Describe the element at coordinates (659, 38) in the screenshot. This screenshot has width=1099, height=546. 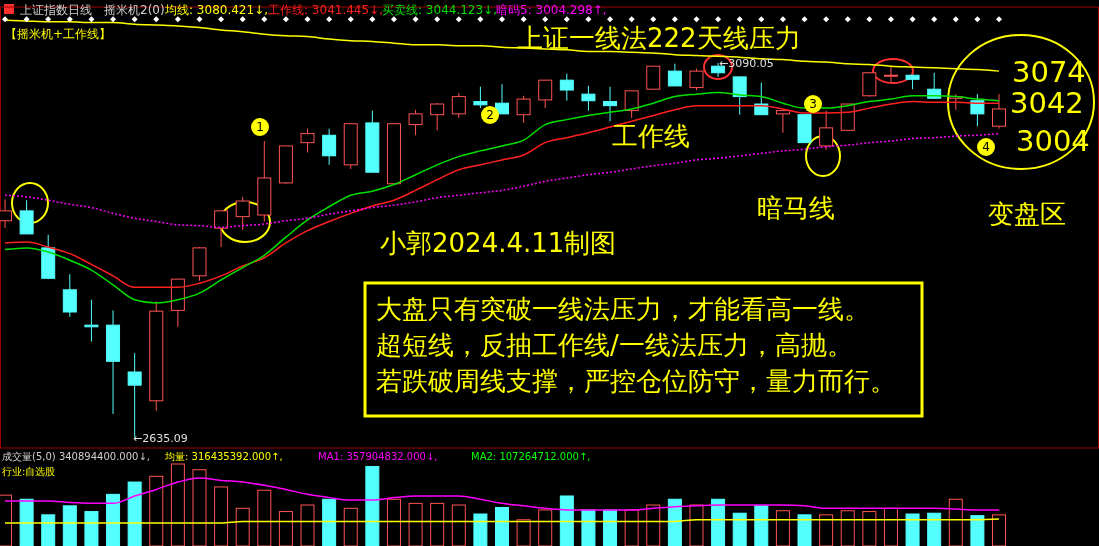
I see `annotation: 上证一线法222天线压力` at that location.